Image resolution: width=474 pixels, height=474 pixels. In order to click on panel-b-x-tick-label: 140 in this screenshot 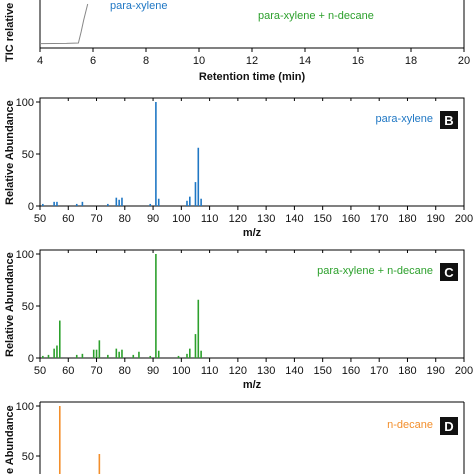, I will do `click(294, 219)`.